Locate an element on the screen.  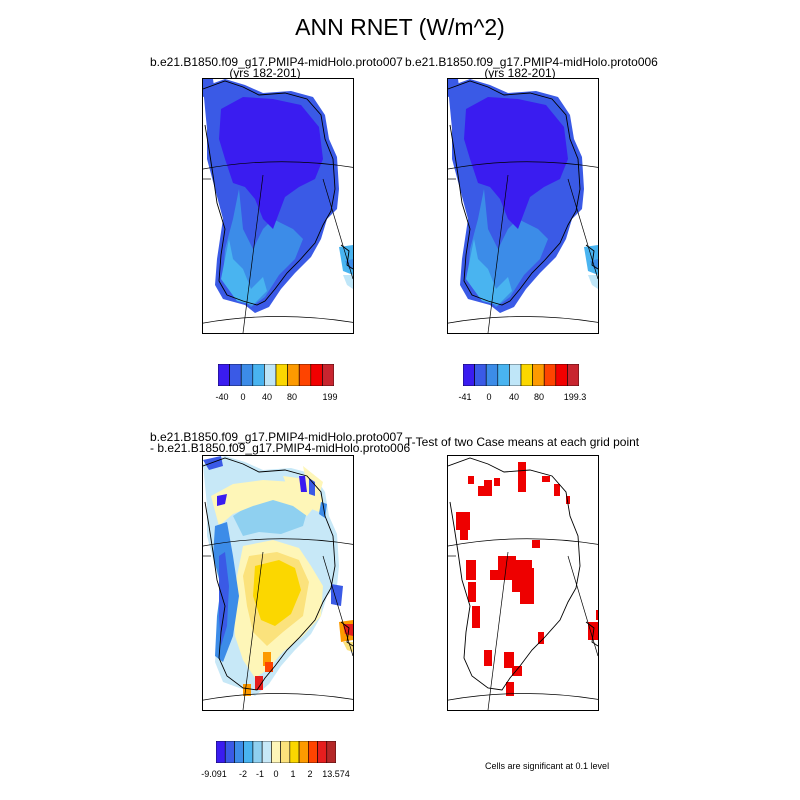
significant-cells is located at coordinates (527, 579).